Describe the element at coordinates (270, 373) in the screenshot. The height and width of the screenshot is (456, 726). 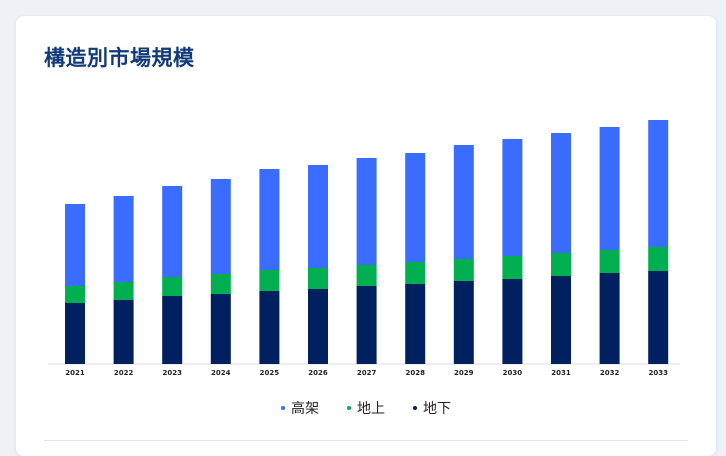
I see `x-tick-label: 2025` at that location.